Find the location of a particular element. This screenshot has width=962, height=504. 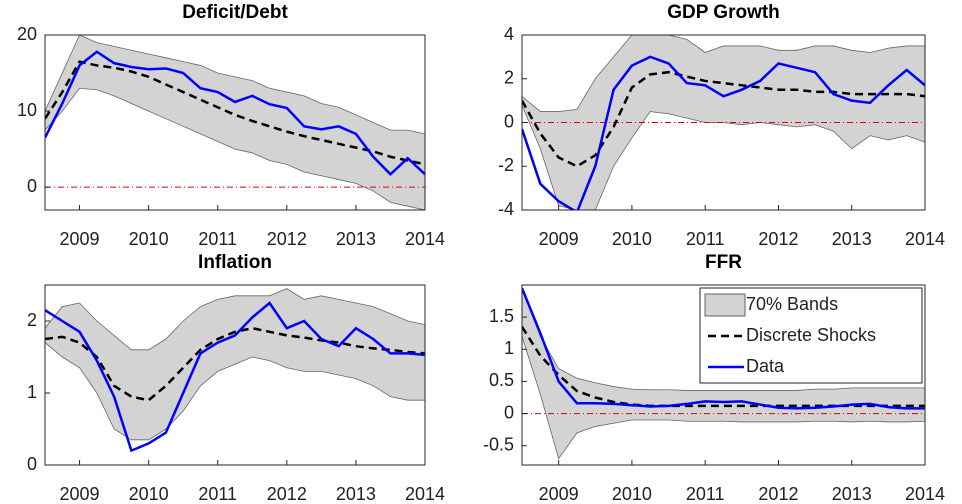

legend-label: Discrete Shocks is located at coordinates (811, 335).